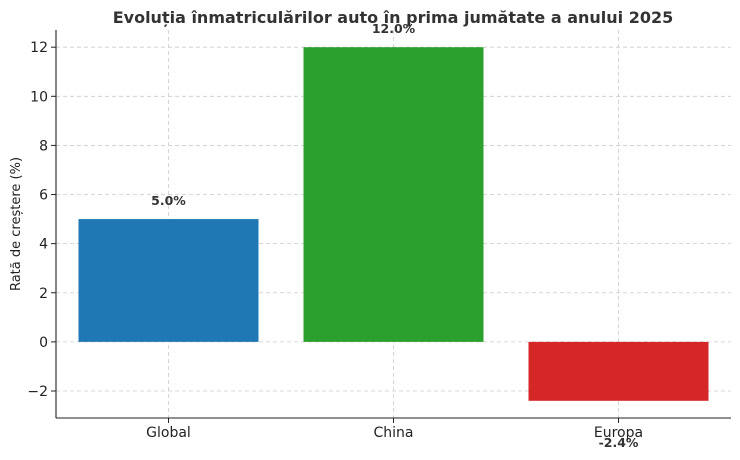  What do you see at coordinates (619, 442) in the screenshot?
I see `data-label-europa: -2.4%` at bounding box center [619, 442].